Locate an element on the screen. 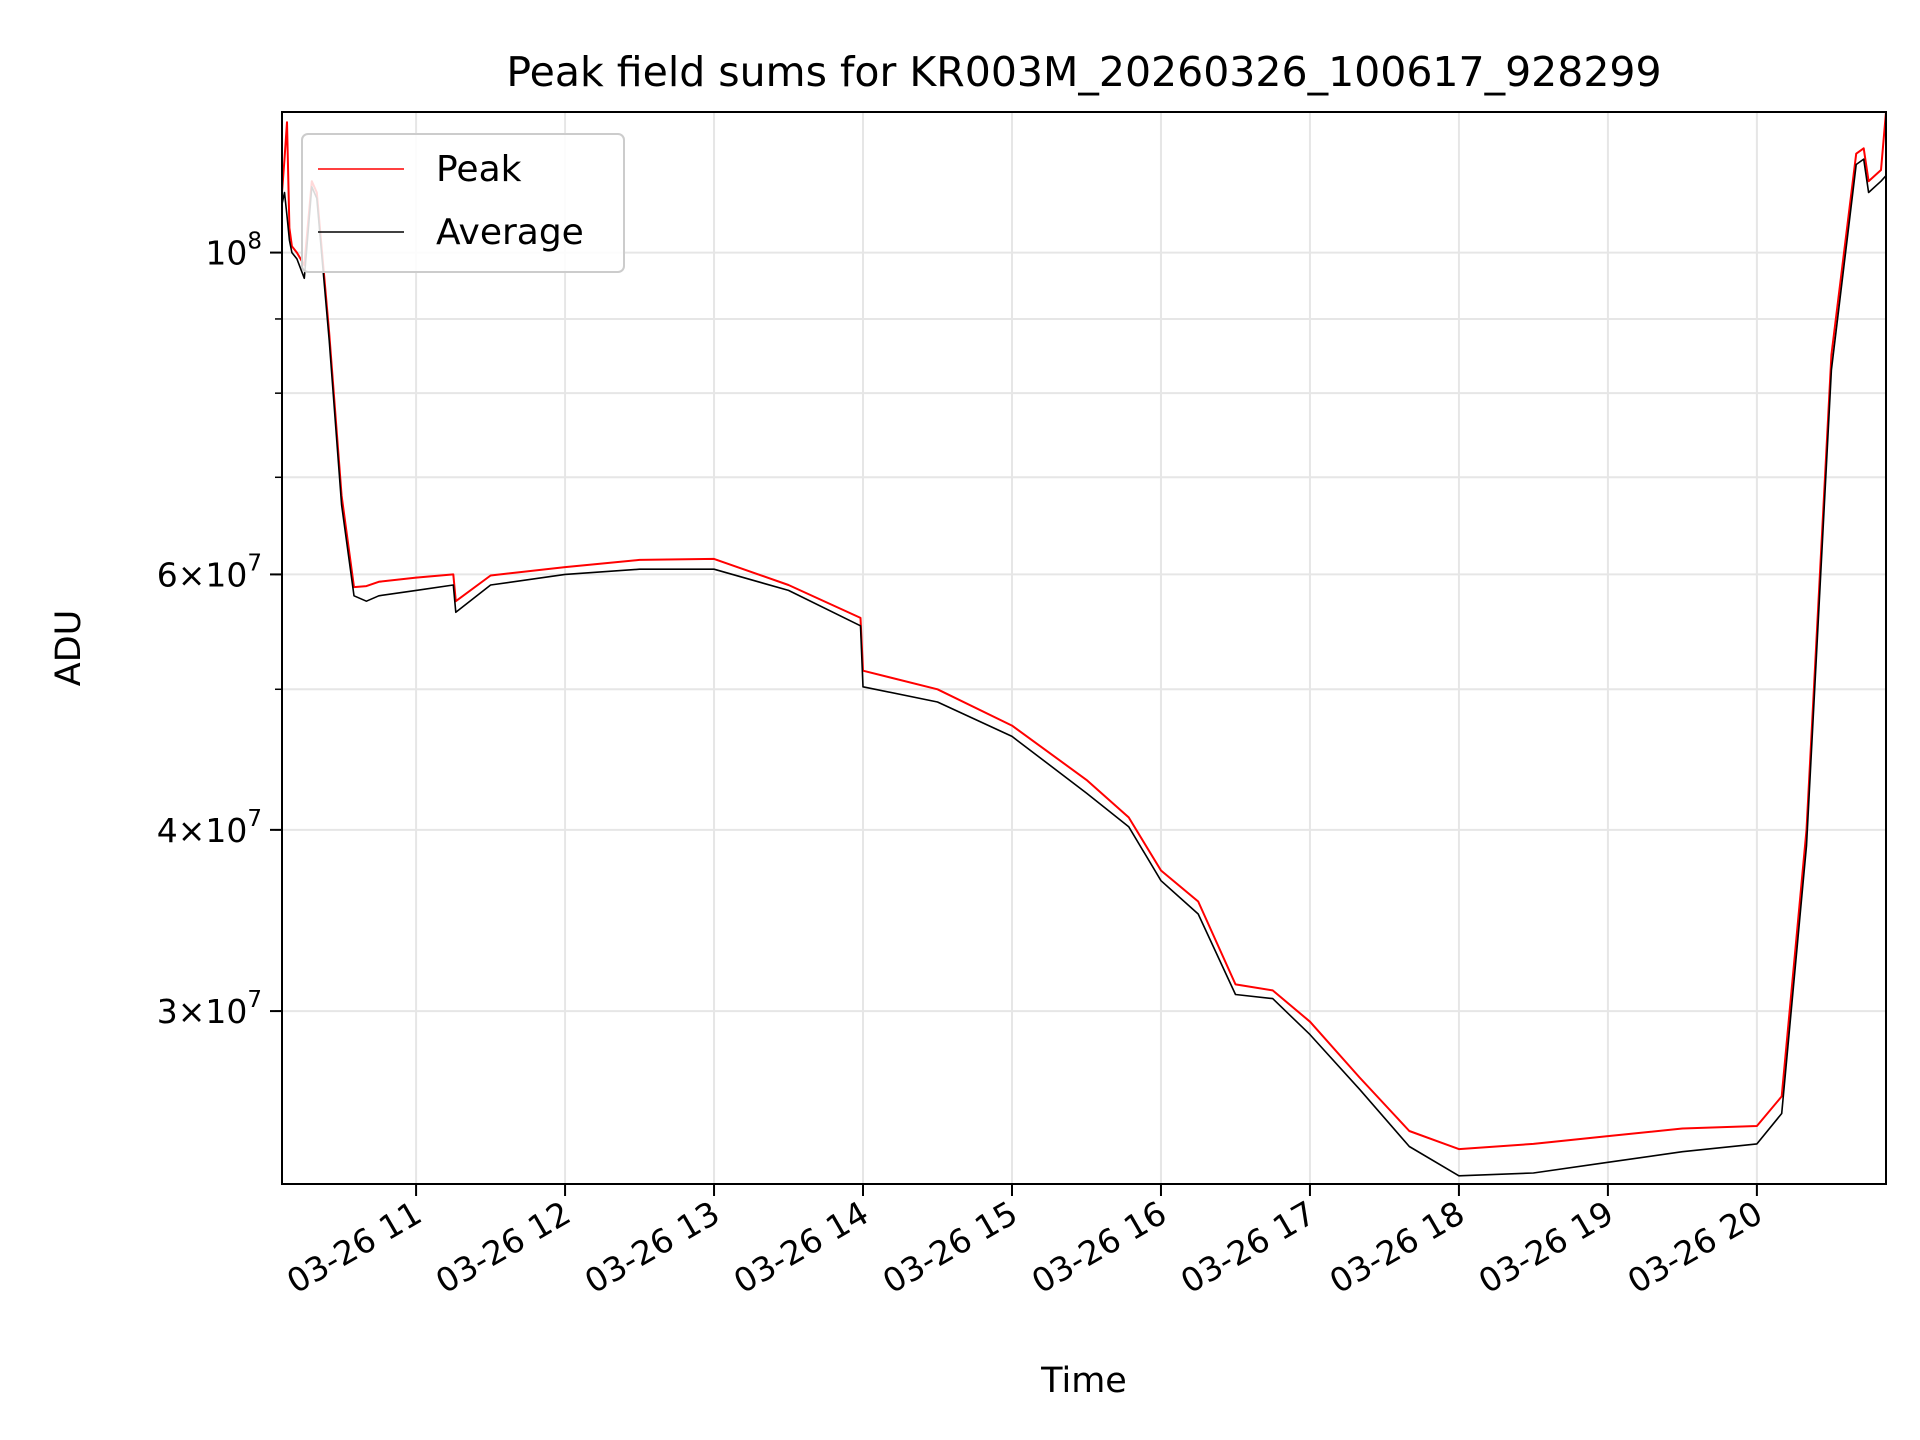  y-tick-label: 108 is located at coordinates (233, 251).